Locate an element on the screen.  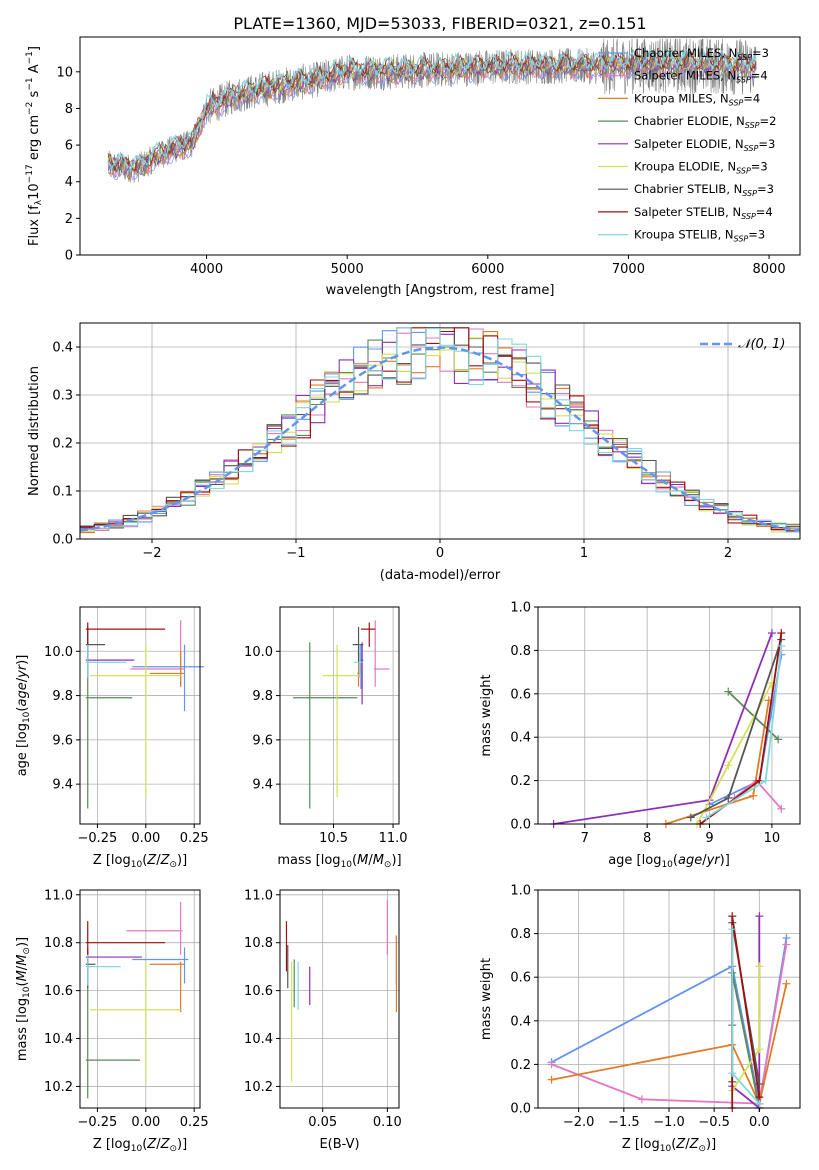
y-tick-label: 4 is located at coordinates (69, 182).